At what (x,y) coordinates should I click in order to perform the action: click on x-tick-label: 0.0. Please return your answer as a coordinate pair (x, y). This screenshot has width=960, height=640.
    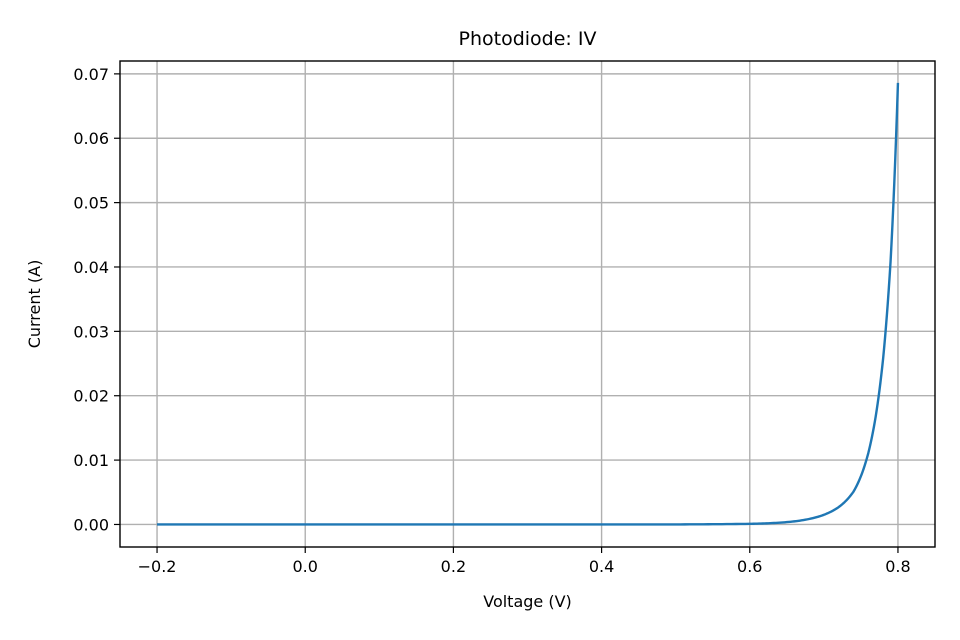
    Looking at the image, I should click on (305, 566).